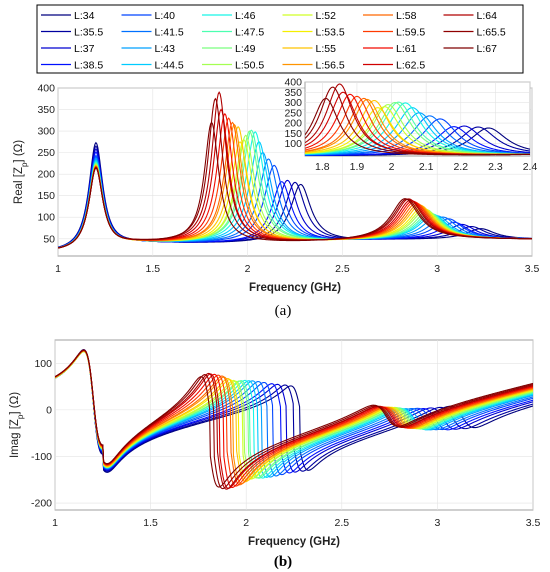 The image size is (550, 572). Describe the element at coordinates (326, 16) in the screenshot. I see `legend-label: L:52` at that location.